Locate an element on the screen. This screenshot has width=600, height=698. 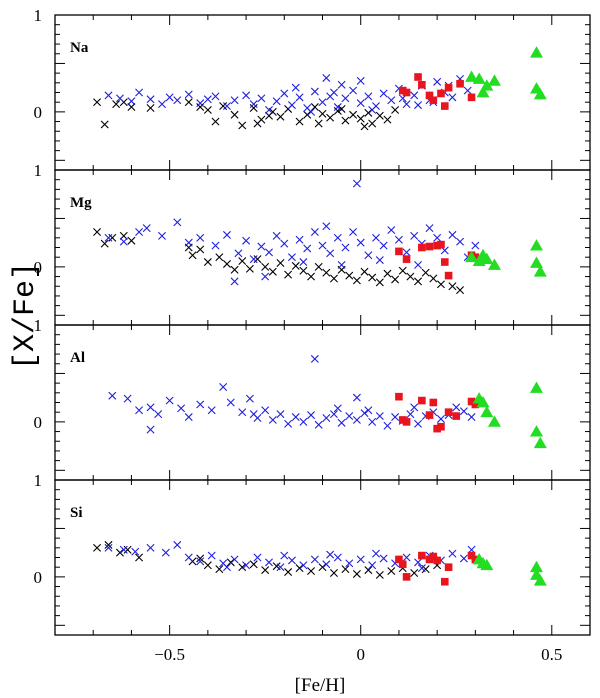
x-axis: −0.5 0 0.5 is located at coordinates (358, 654).